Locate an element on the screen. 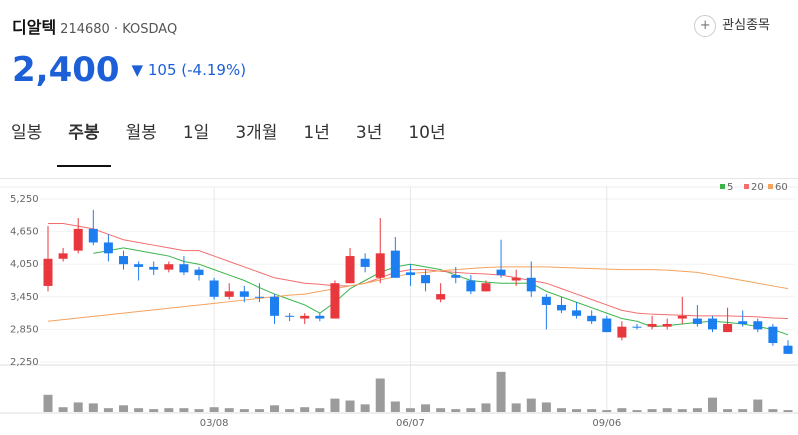 Image resolution: width=798 pixels, height=435 pixels. y-tick-label: 2,250 is located at coordinates (24, 362).